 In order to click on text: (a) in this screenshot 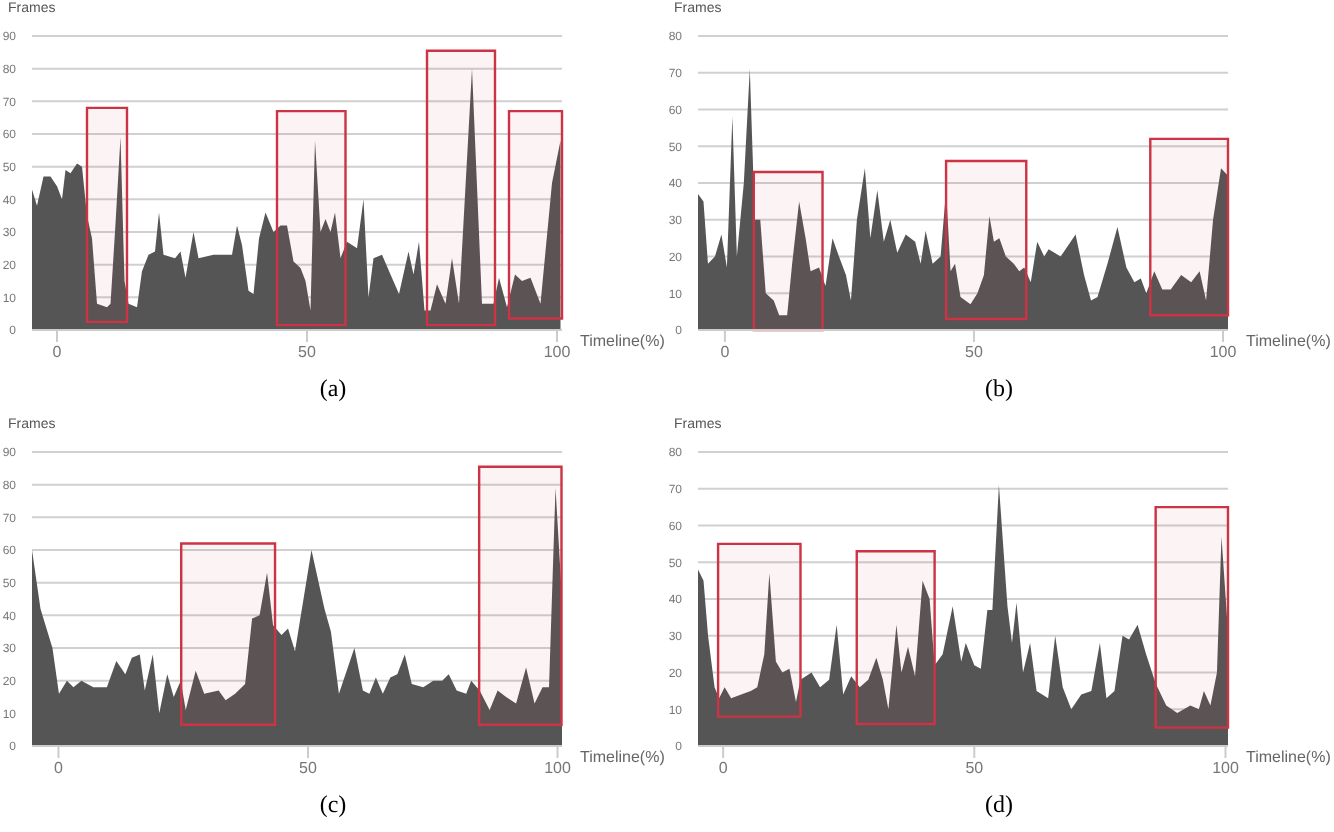, I will do `click(333, 389)`.